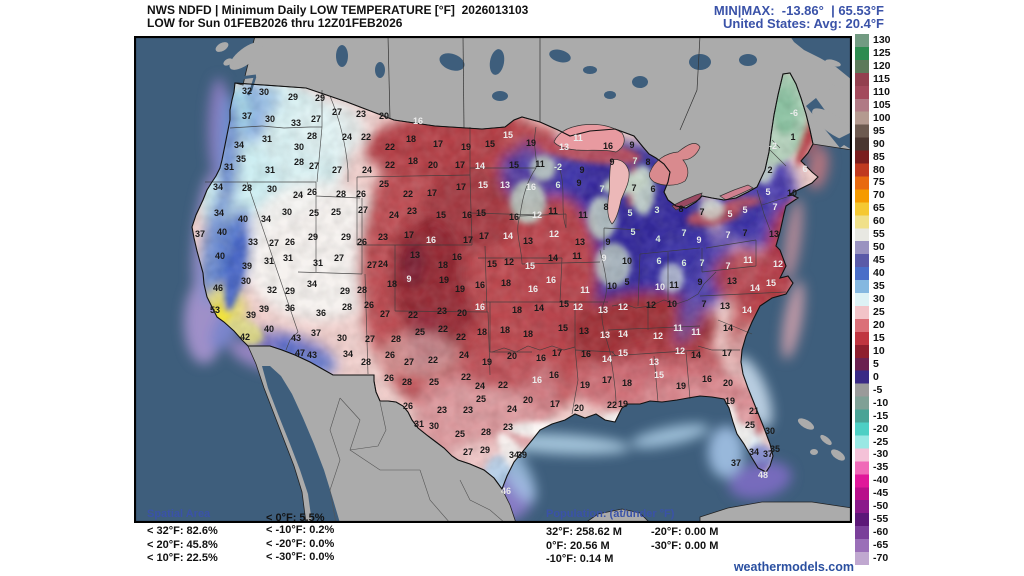  I want to click on svg-text: -6, so click(794, 113).